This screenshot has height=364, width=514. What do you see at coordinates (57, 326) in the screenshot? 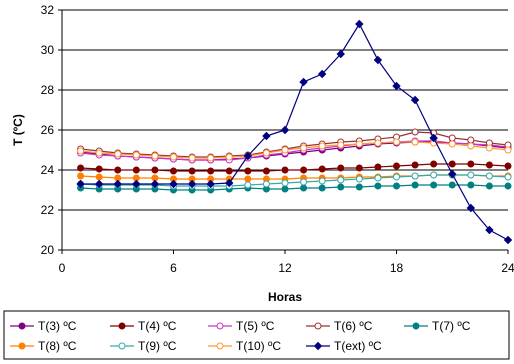
I see `legend-label: T(3) ºC` at bounding box center [57, 326].